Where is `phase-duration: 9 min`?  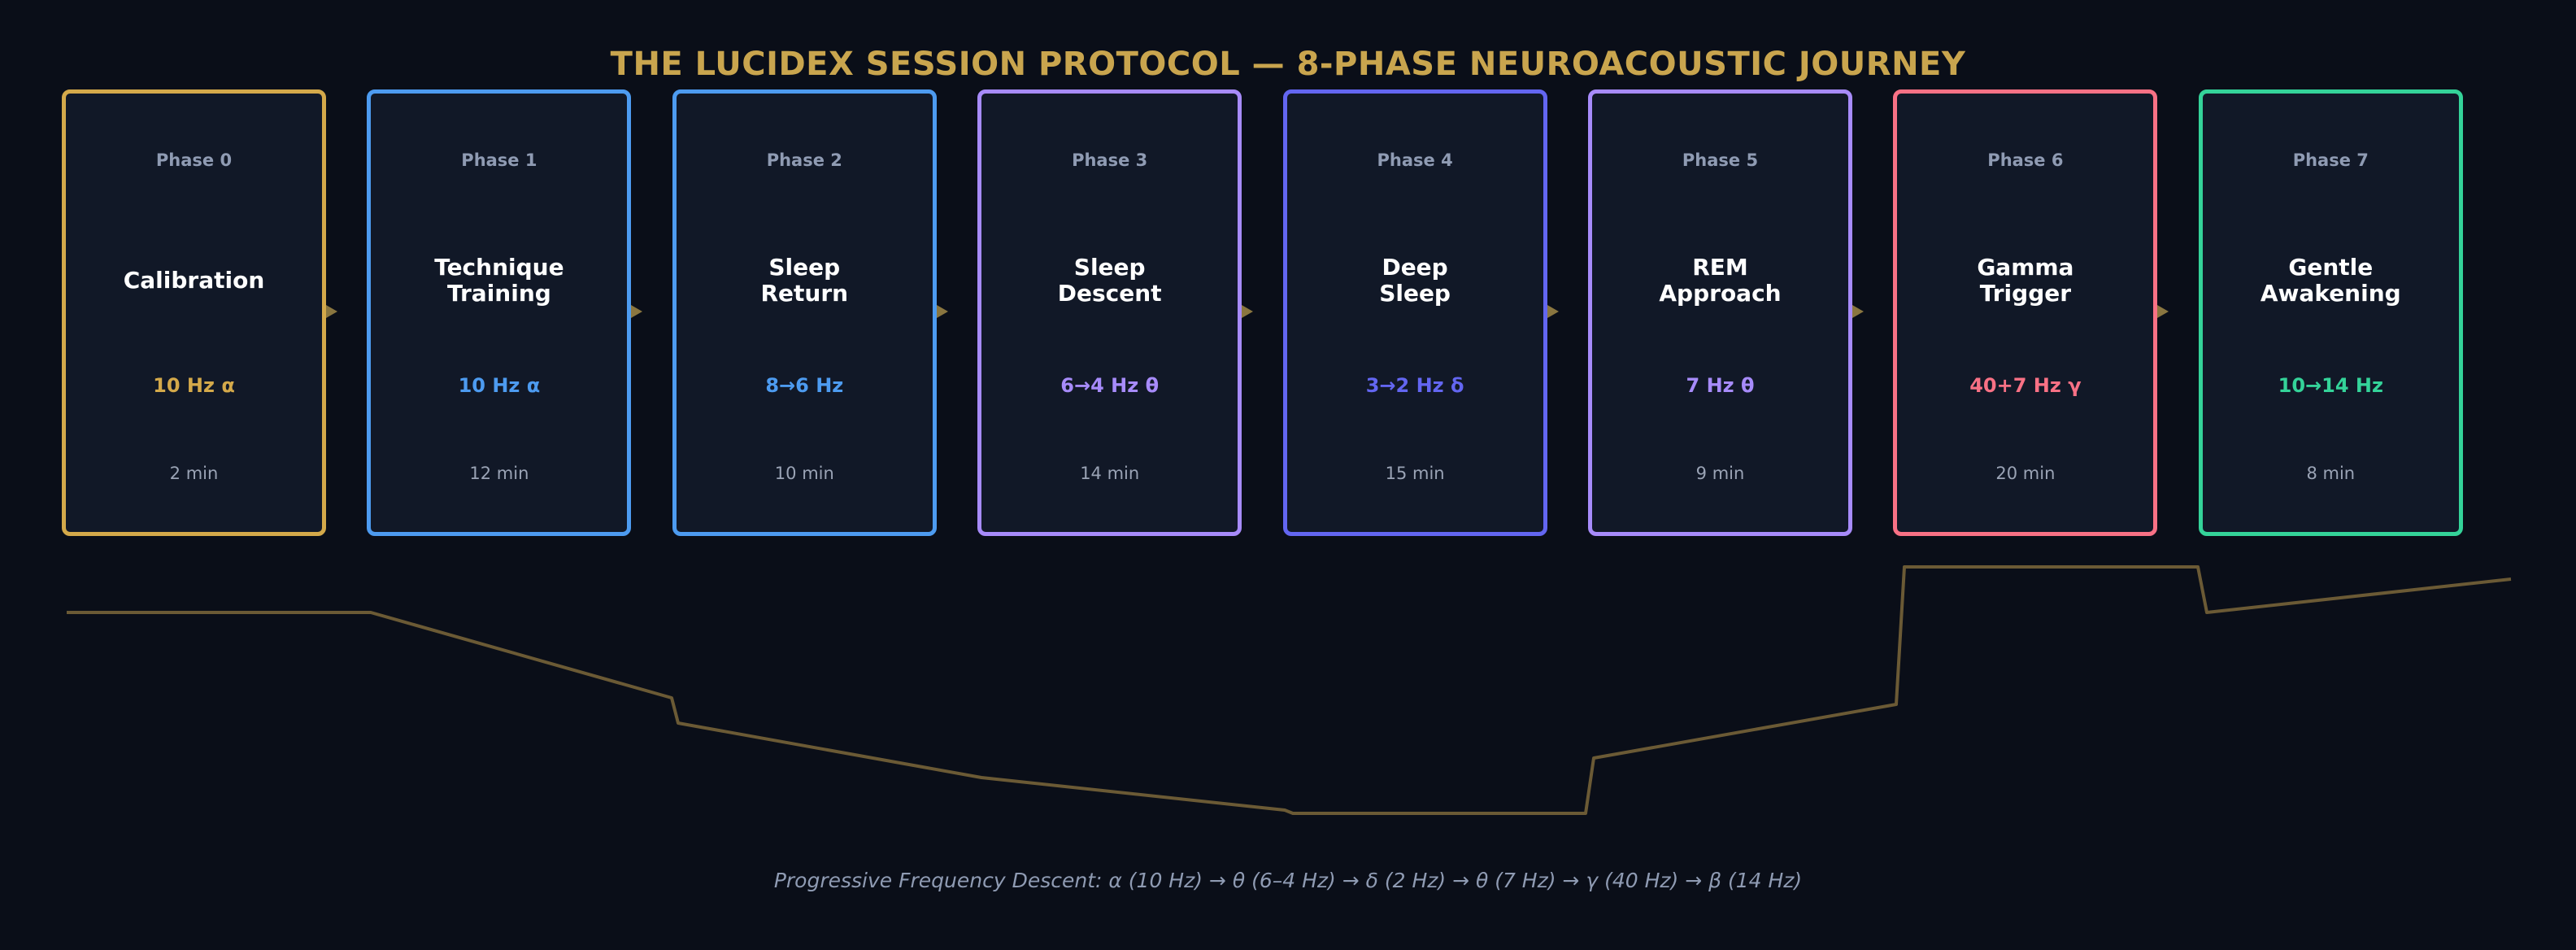 phase-duration: 9 min is located at coordinates (1720, 473).